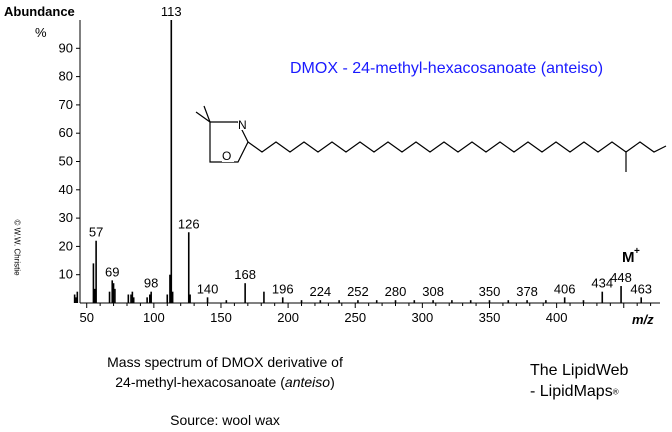 The height and width of the screenshot is (432, 672). I want to click on chart-title: DMOX - 24-methyl-hexacosanoate (anteiso), so click(446, 68).